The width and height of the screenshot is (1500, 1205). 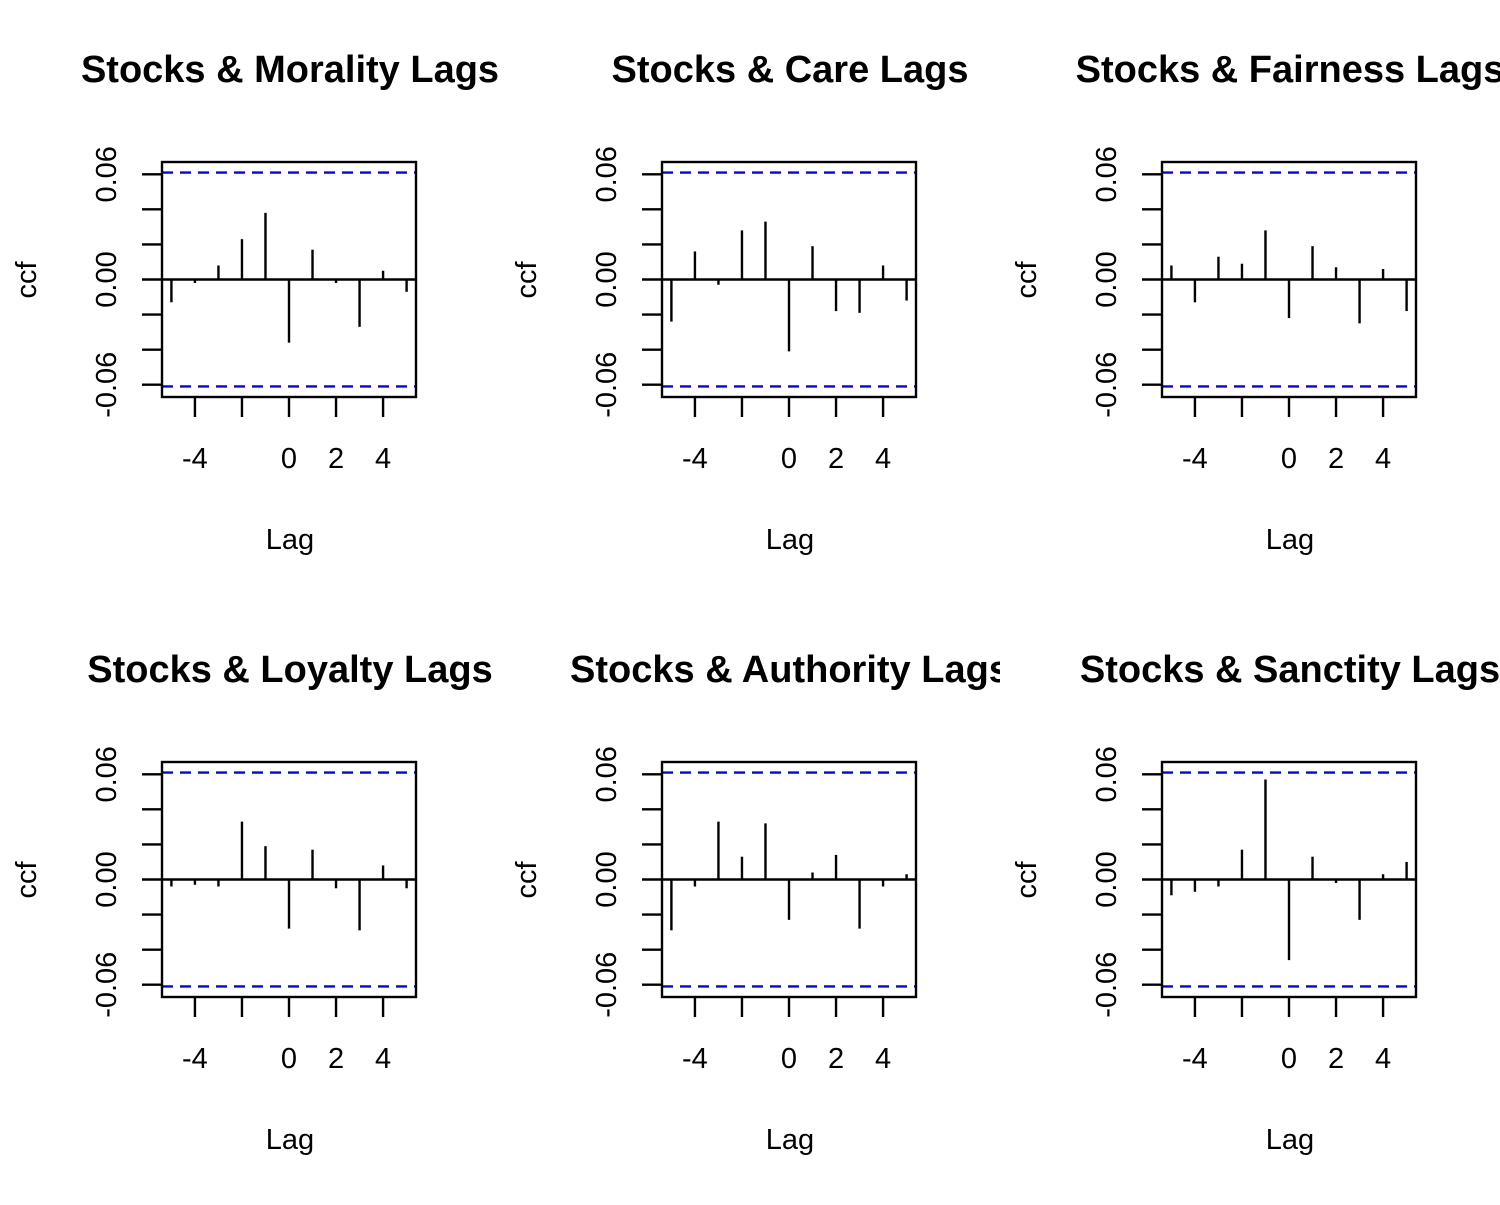 I want to click on panel-title: Stocks & Authority Lags, so click(x=790, y=670).